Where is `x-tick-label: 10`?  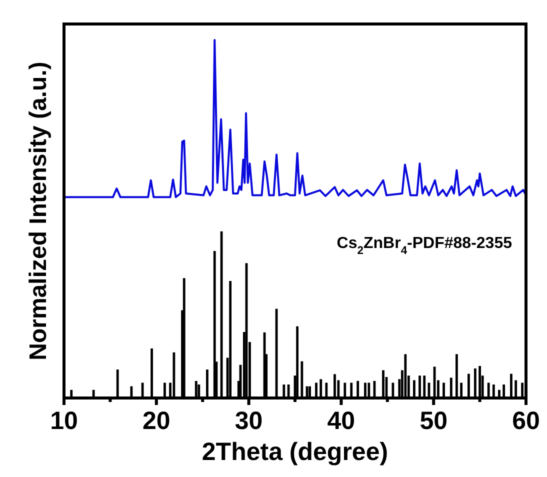 x-tick-label: 10 is located at coordinates (64, 421).